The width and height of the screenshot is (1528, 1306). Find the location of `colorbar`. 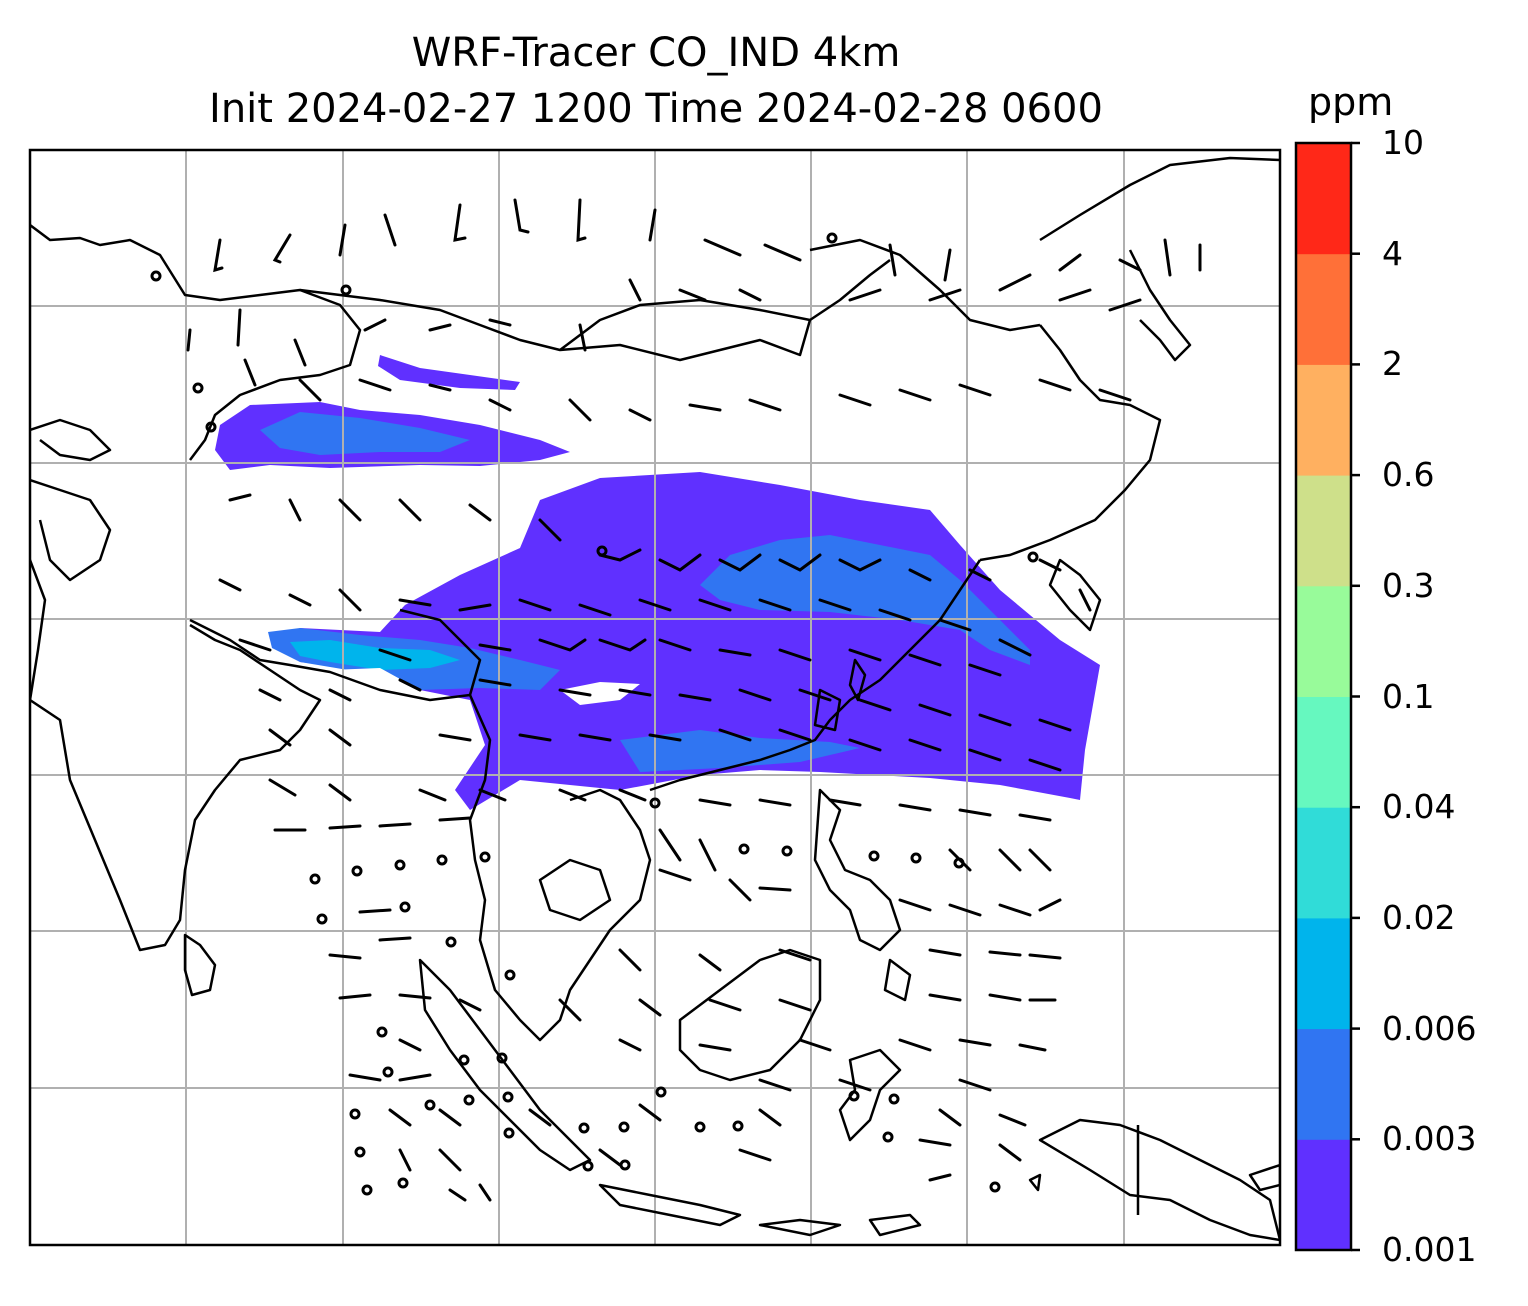

colorbar is located at coordinates (1328, 696).